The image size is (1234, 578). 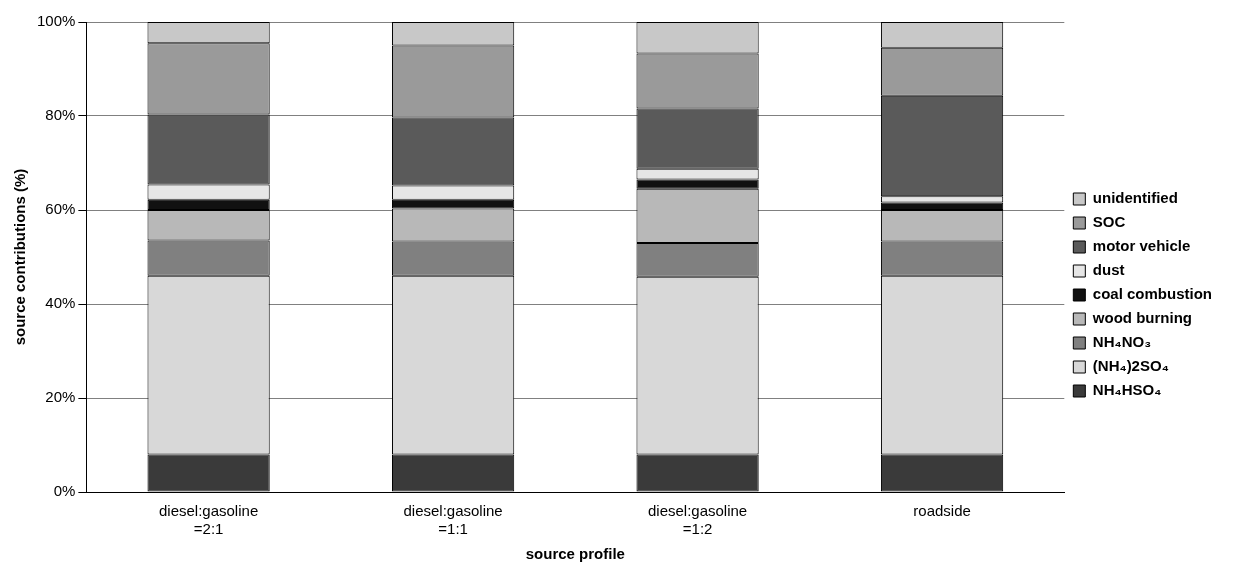 What do you see at coordinates (60, 209) in the screenshot?
I see `y-tick-label: 60%` at bounding box center [60, 209].